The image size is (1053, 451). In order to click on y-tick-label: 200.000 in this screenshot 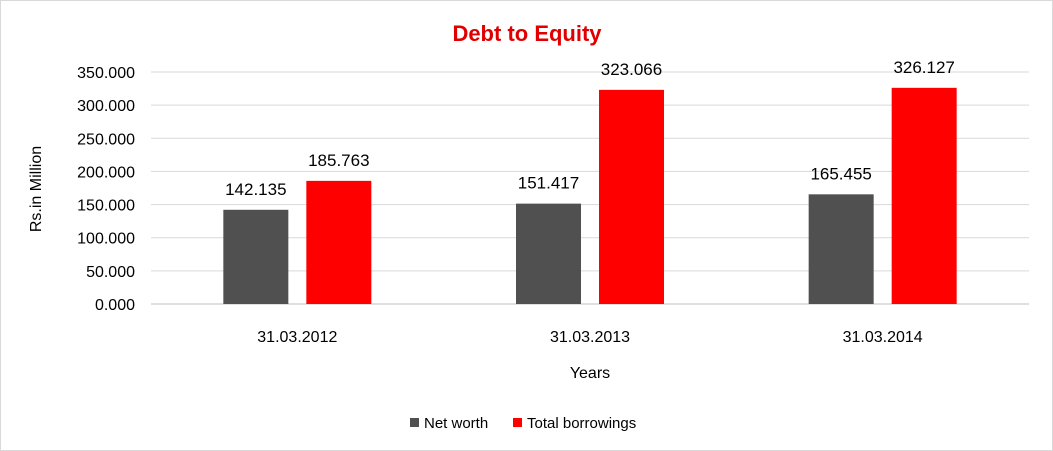, I will do `click(106, 172)`.